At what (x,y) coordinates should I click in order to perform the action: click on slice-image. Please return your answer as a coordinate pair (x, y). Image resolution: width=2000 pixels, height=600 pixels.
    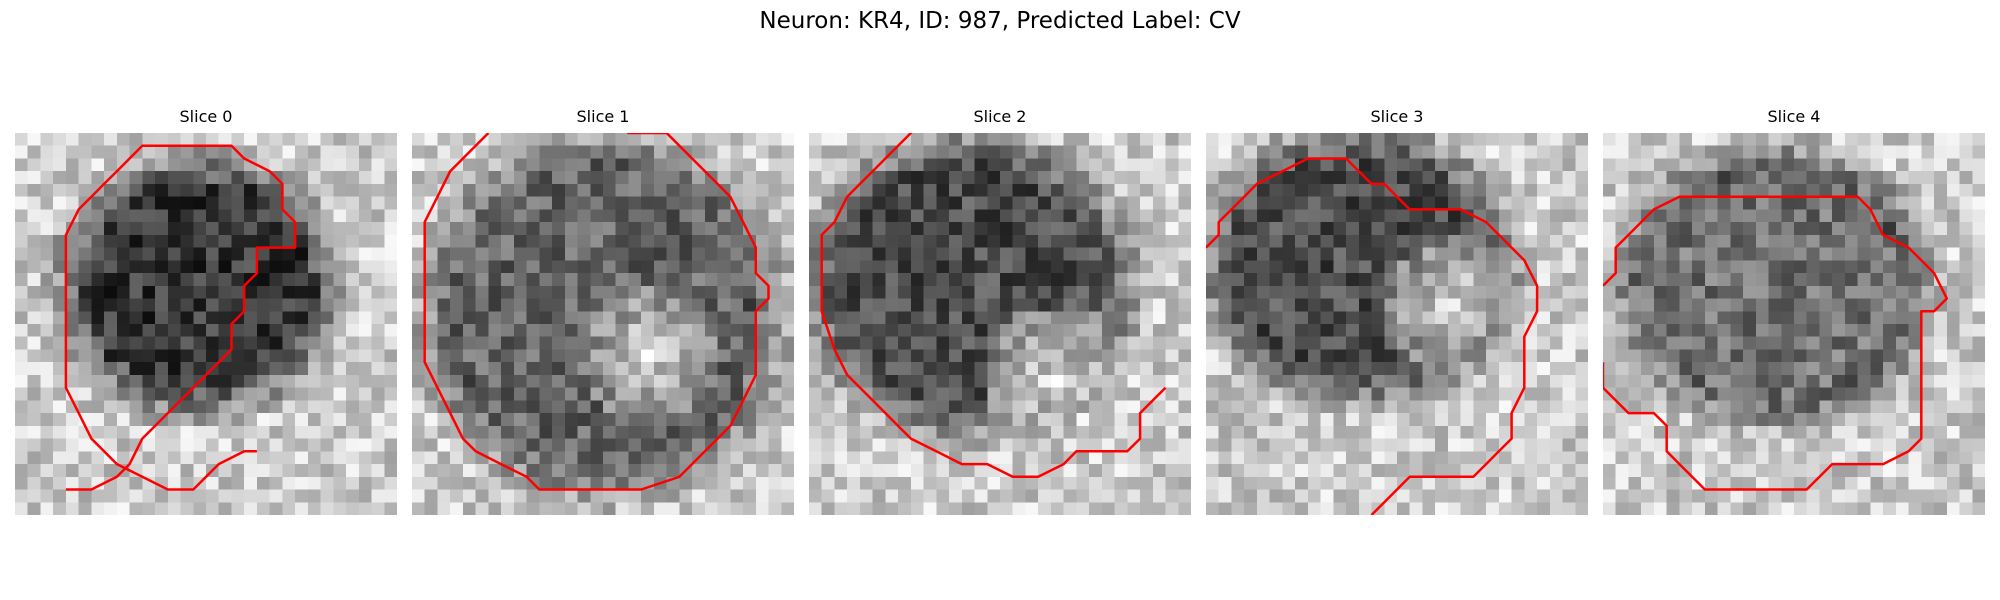
    Looking at the image, I should click on (206, 324).